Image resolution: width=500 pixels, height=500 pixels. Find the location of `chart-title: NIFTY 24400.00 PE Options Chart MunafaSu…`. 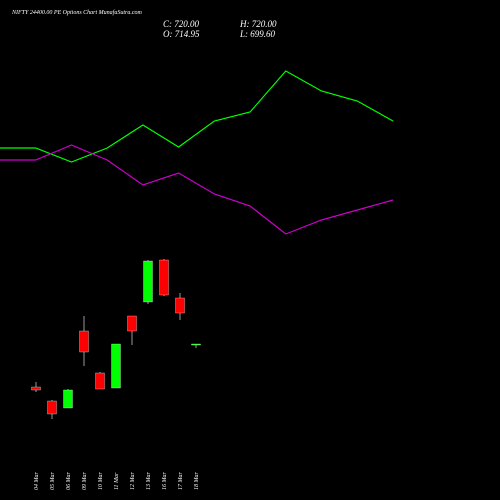

chart-title: NIFTY 24400.00 PE Options Chart MunafaSu… is located at coordinates (77, 12).